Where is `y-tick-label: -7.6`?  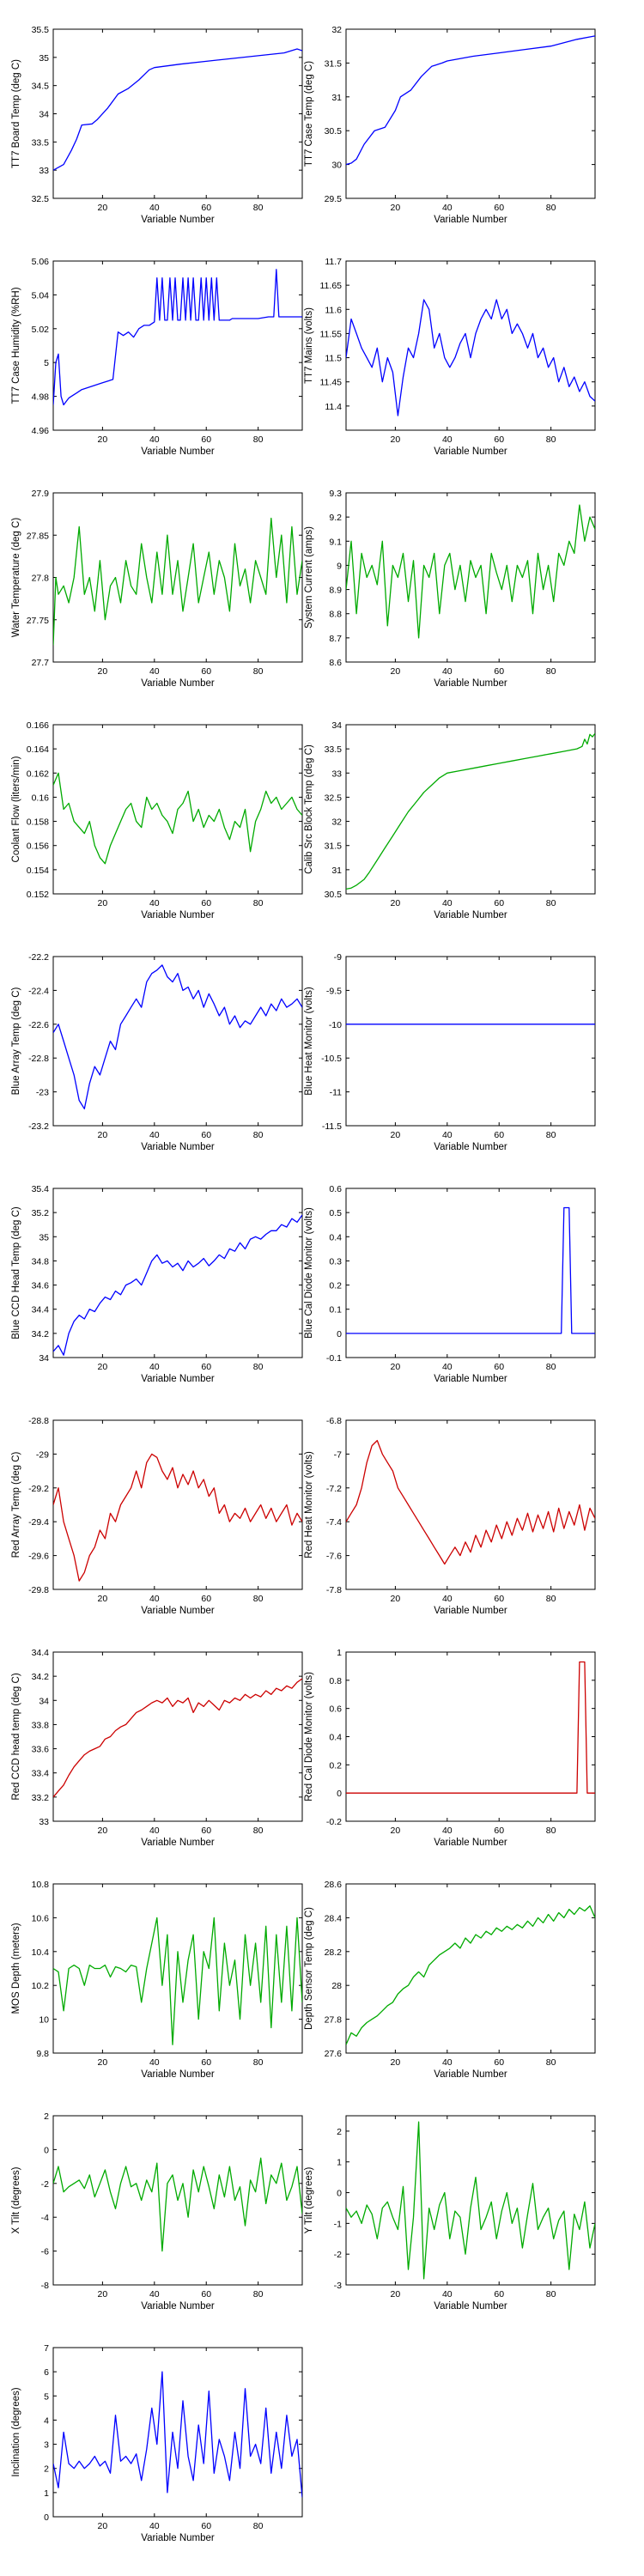
y-tick-label: -7.6 is located at coordinates (334, 1557).